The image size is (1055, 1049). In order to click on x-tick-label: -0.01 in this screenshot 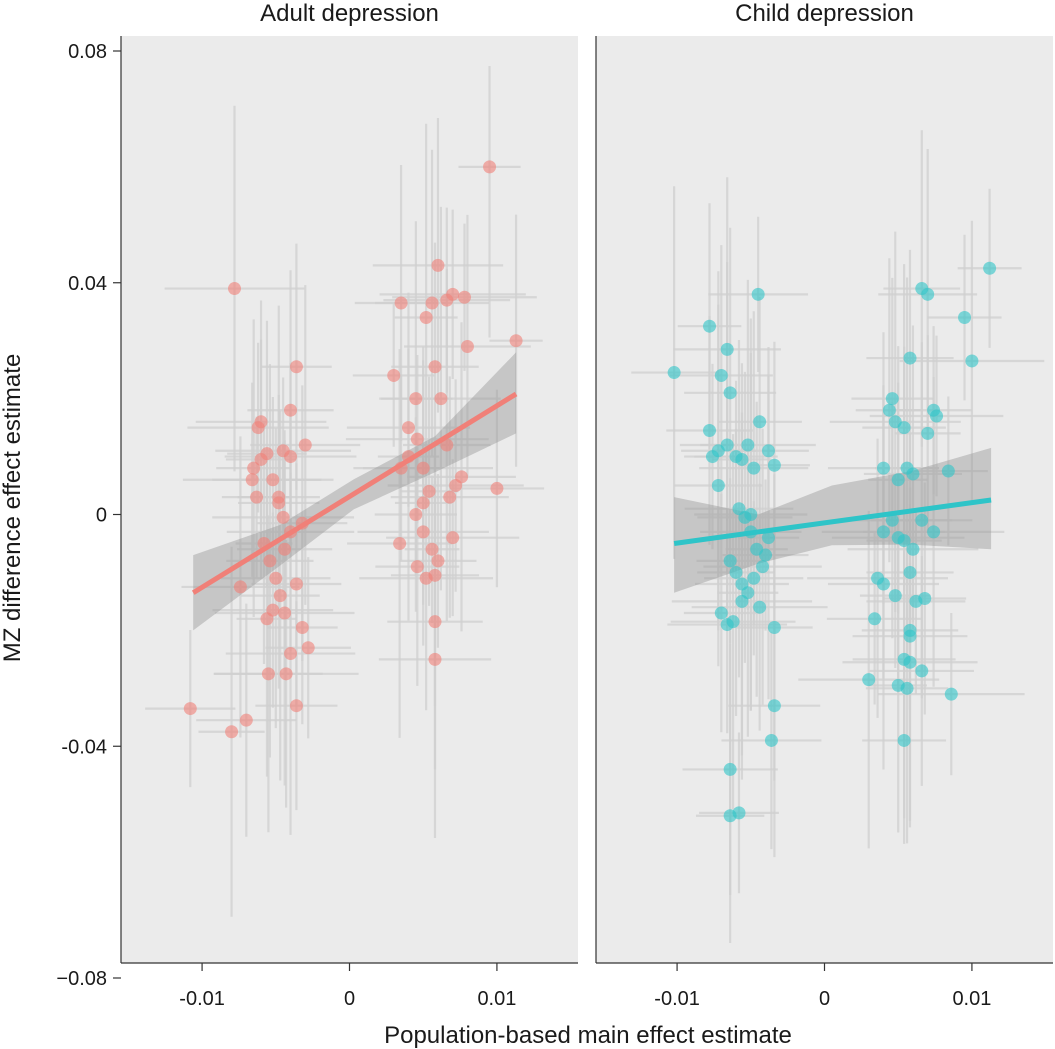, I will do `click(202, 999)`.